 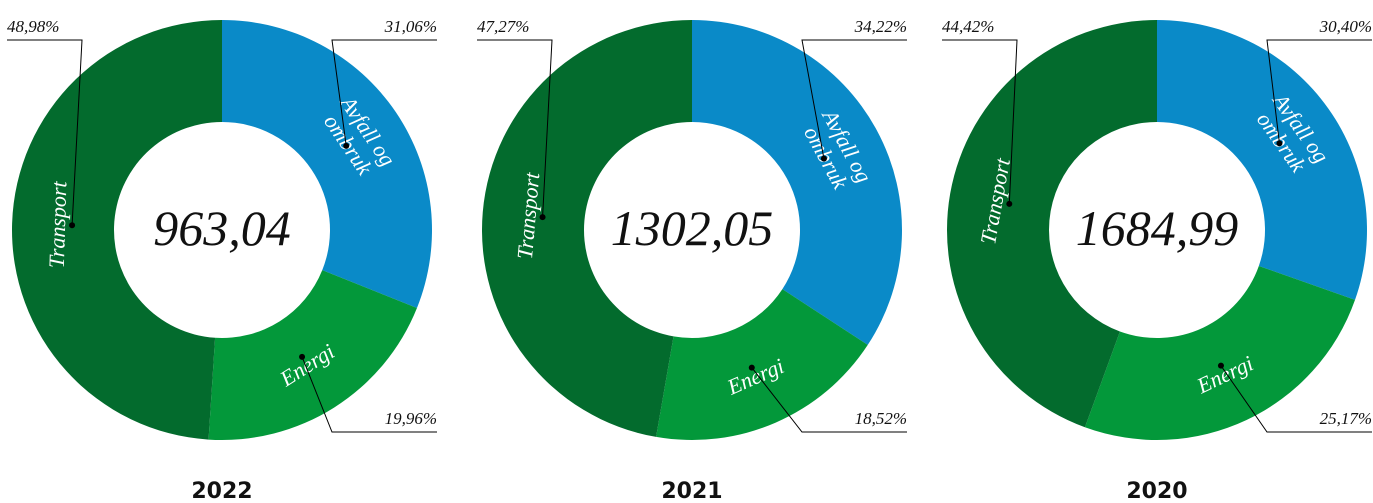 I want to click on value-label: 19,96%, so click(x=411, y=418).